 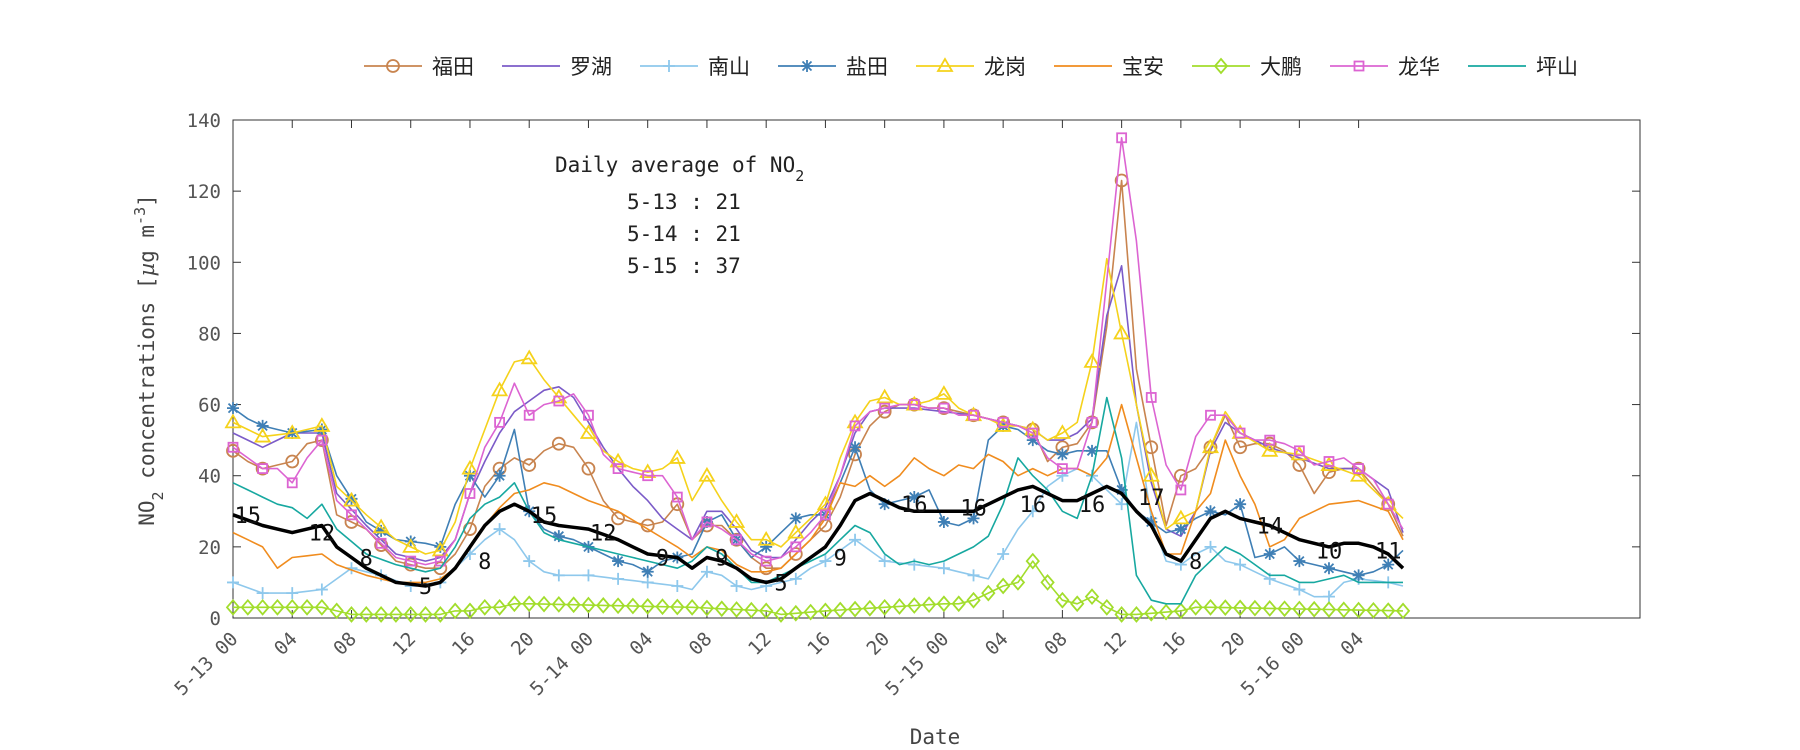 I want to click on series-line, so click(x=818, y=588).